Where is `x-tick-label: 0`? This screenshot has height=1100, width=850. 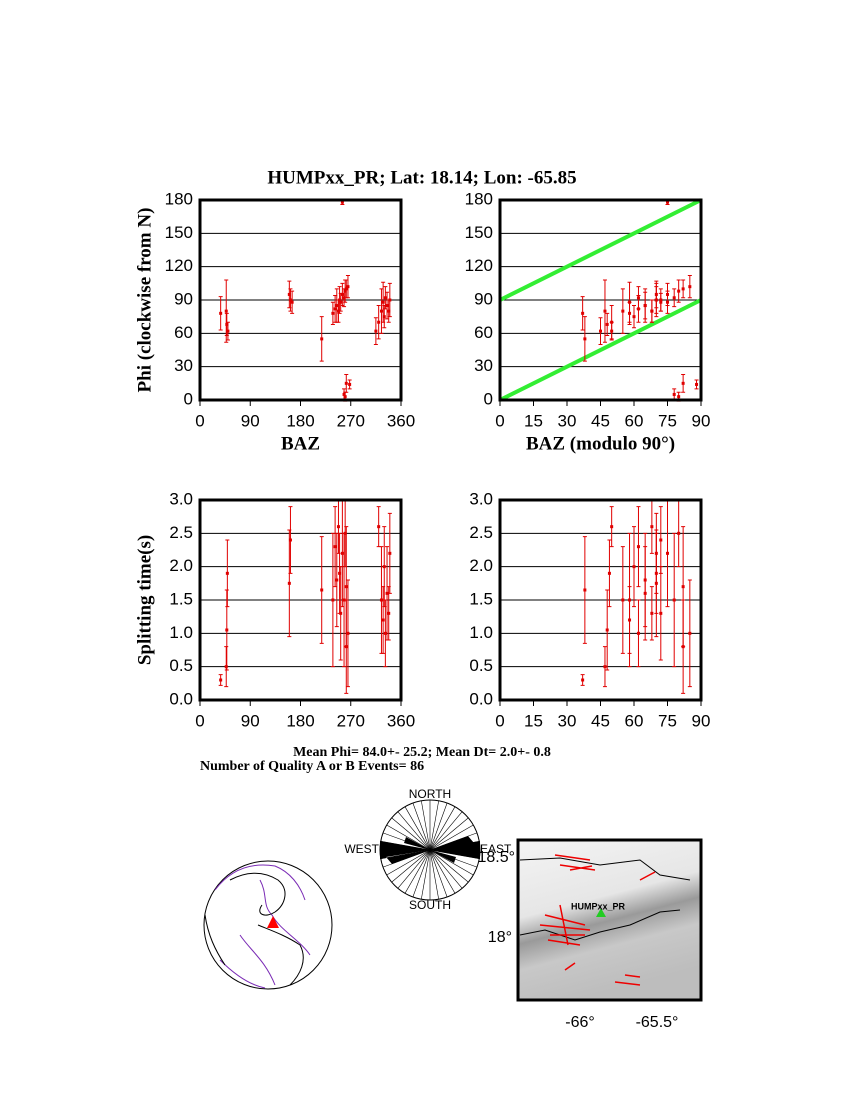
x-tick-label: 0 is located at coordinates (499, 720).